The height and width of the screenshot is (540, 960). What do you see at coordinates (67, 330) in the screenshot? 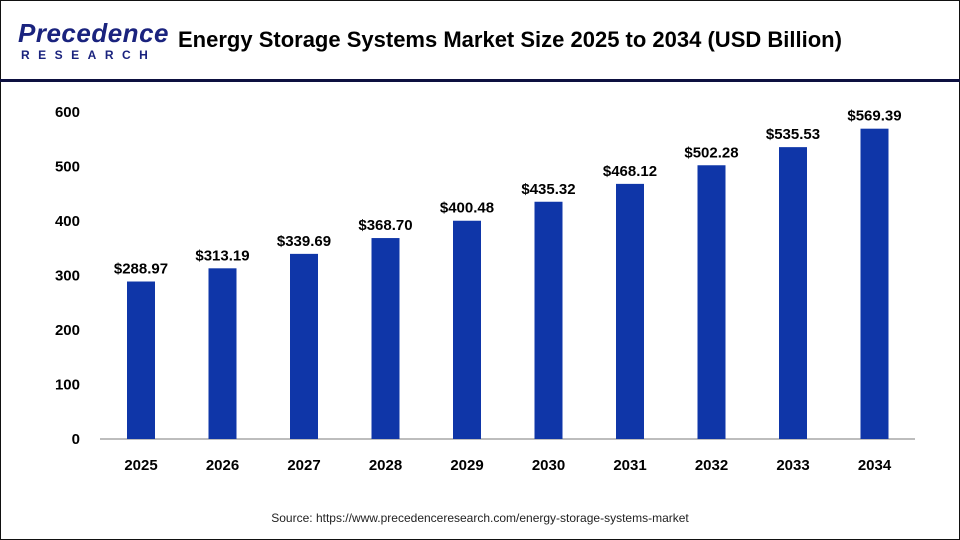
I see `y-tick-label: 200` at bounding box center [67, 330].